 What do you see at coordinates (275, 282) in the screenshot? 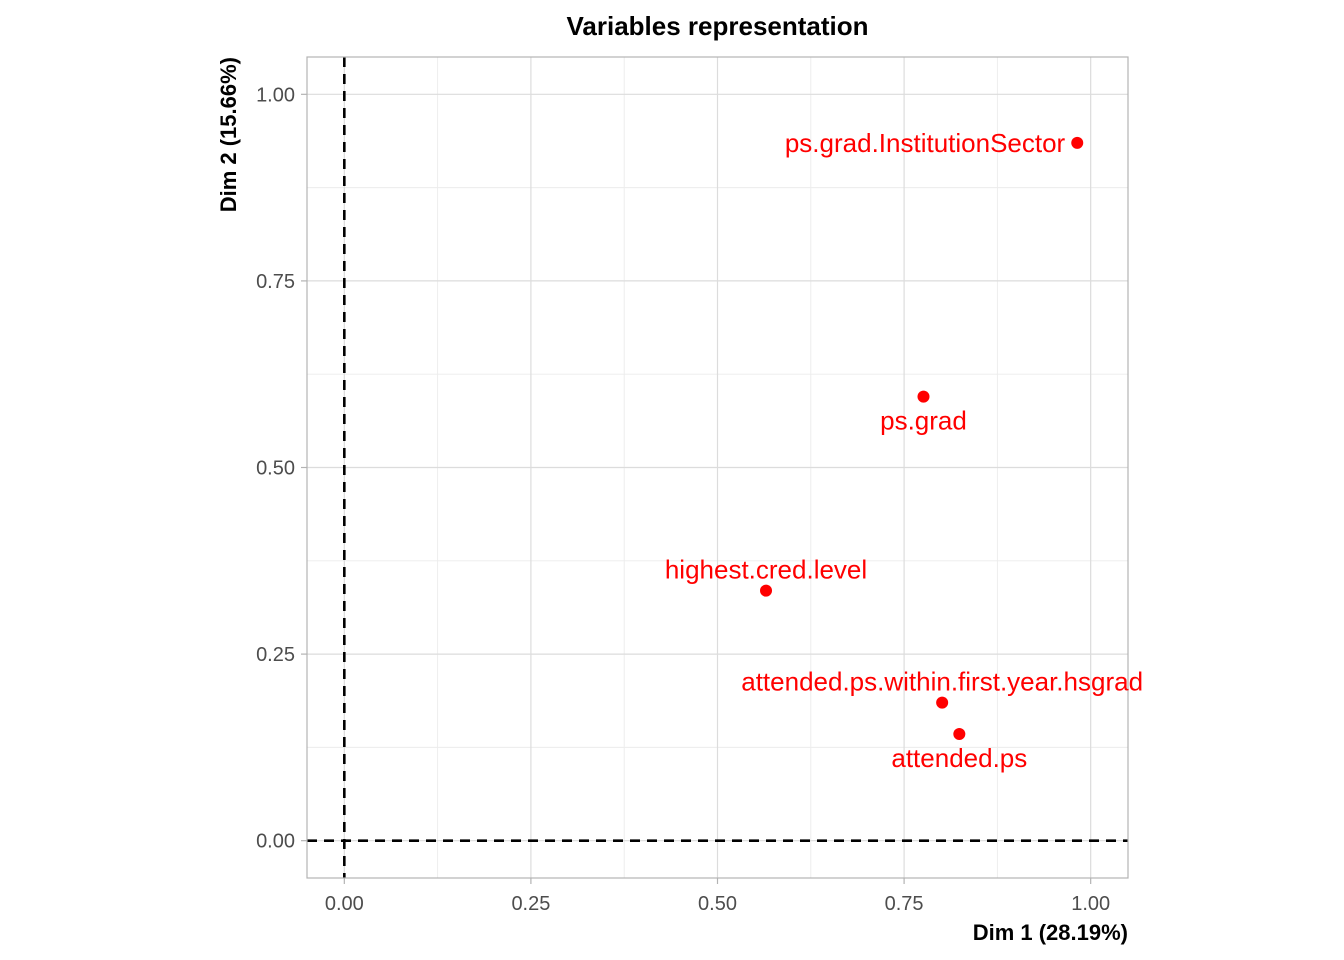
I see `y-tick-label: 0.75` at bounding box center [275, 282].